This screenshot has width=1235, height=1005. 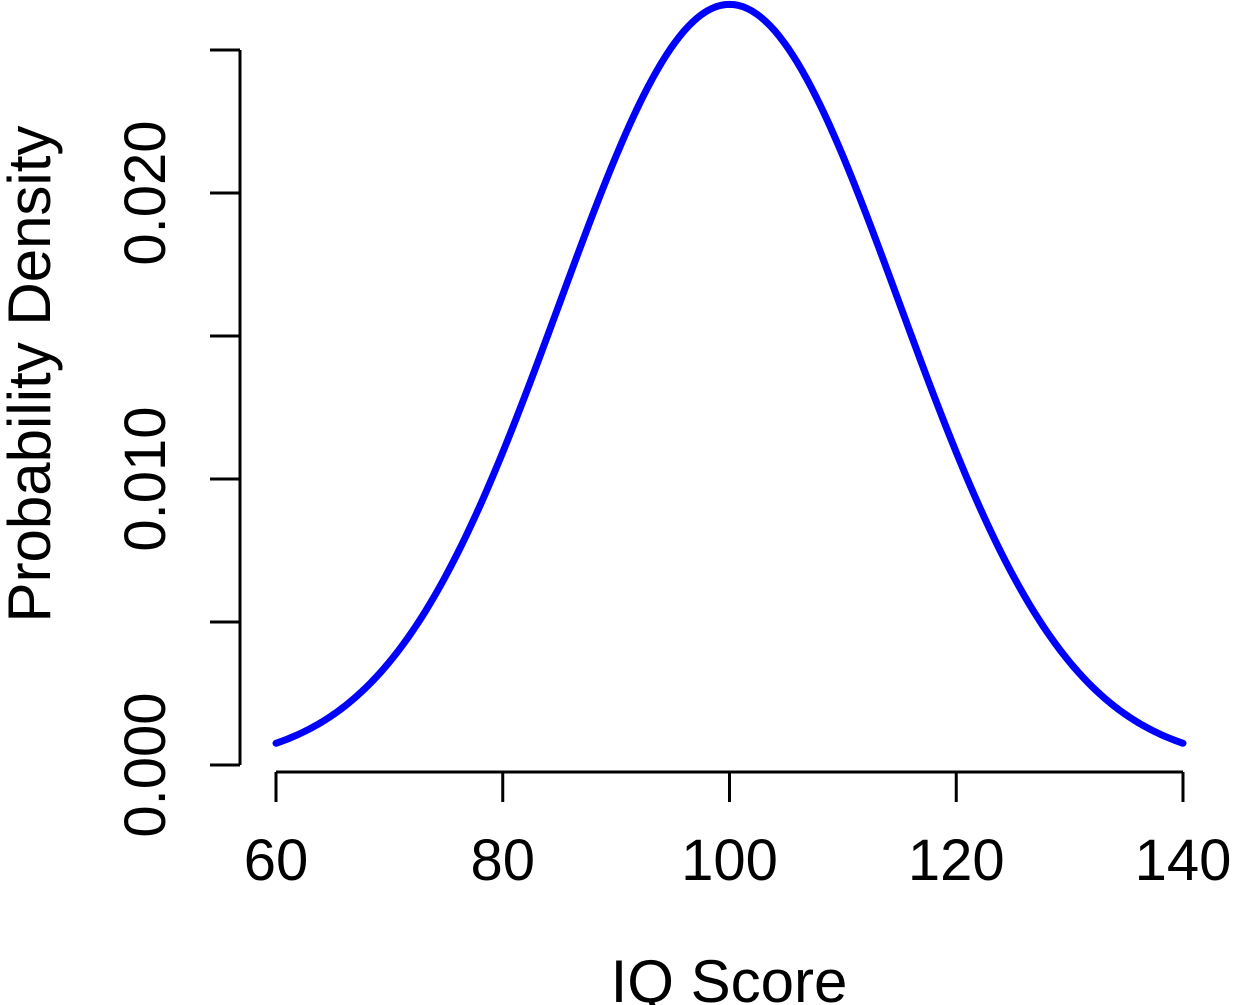 I want to click on x-axis-label: IQ Score, so click(x=729, y=976).